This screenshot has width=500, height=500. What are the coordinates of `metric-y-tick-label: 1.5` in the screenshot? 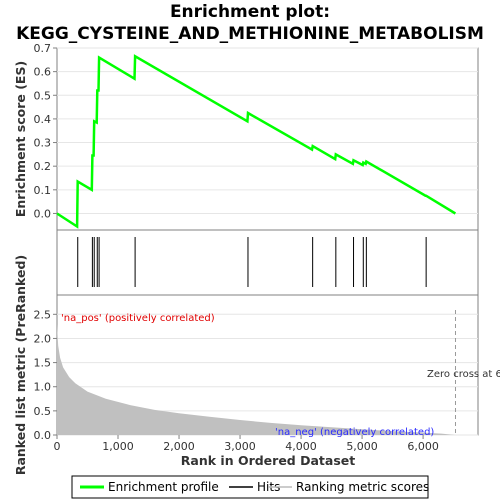 It's located at (43, 363).